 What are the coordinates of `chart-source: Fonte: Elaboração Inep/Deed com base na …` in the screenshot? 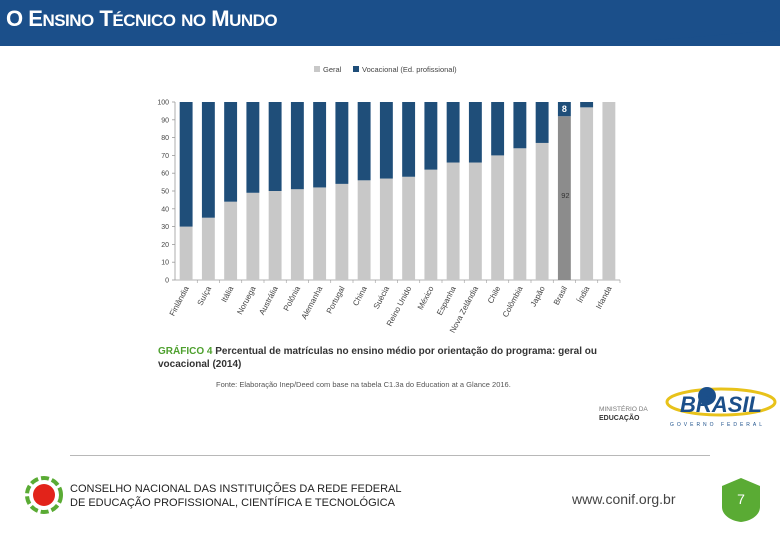 It's located at (363, 384).